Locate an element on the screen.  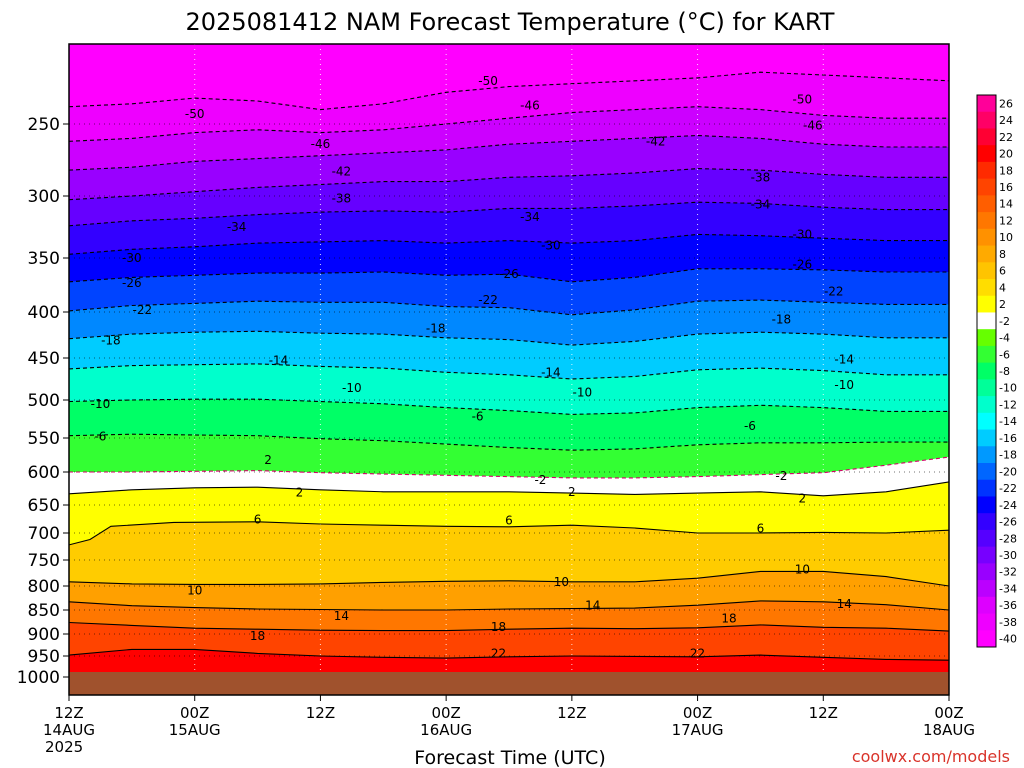
y-tick-label: 400 is located at coordinates (44, 313).